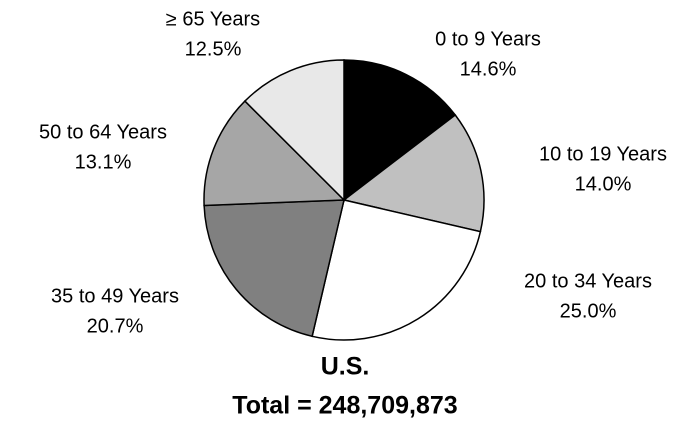 This screenshot has height=422, width=700. I want to click on slice-value: 12.5%, so click(213, 49).